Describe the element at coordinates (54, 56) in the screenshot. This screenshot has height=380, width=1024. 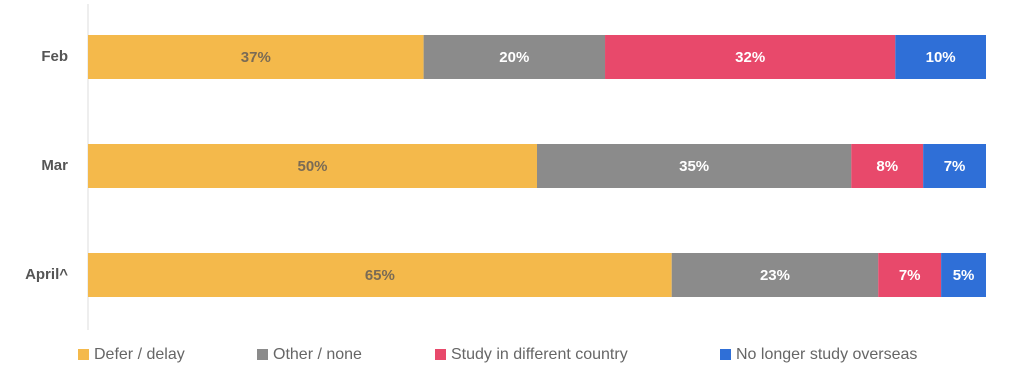
I see `category-label: Feb` at that location.